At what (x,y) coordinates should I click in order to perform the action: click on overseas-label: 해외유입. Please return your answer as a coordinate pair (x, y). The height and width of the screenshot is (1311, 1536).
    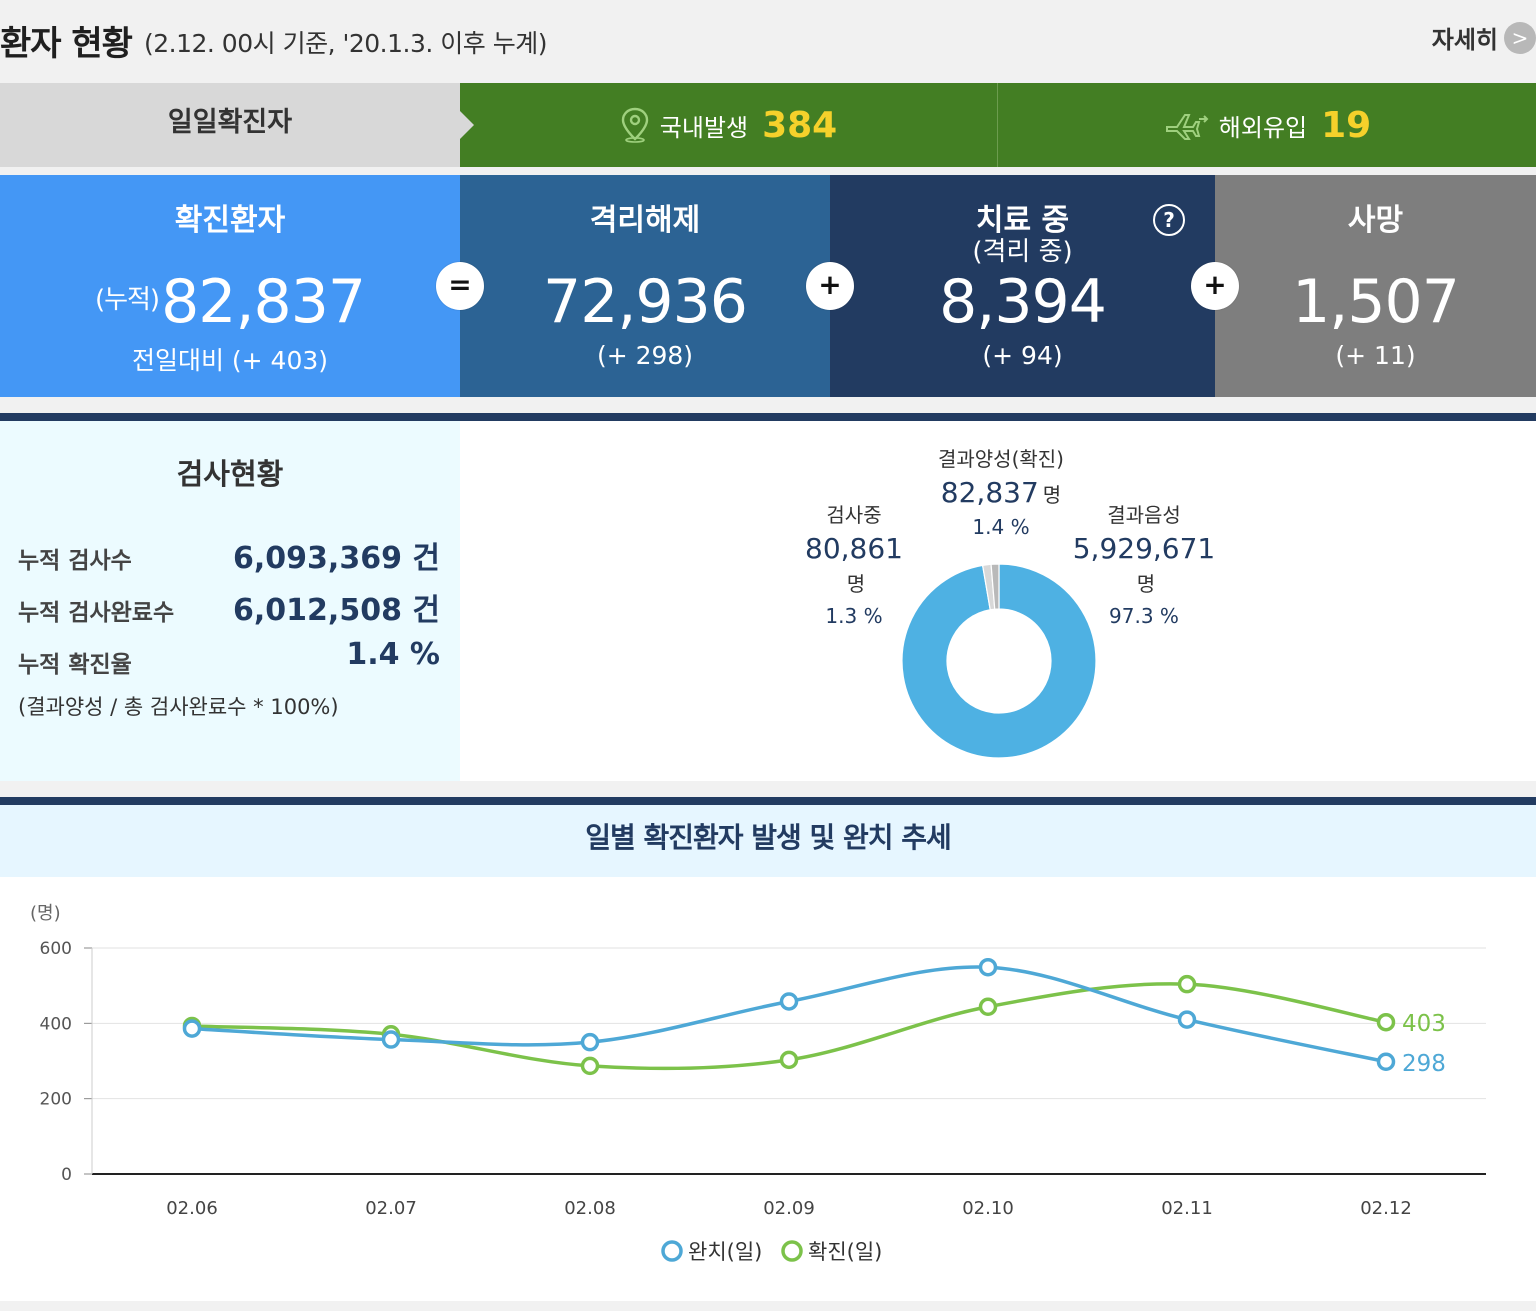
    Looking at the image, I should click on (1263, 127).